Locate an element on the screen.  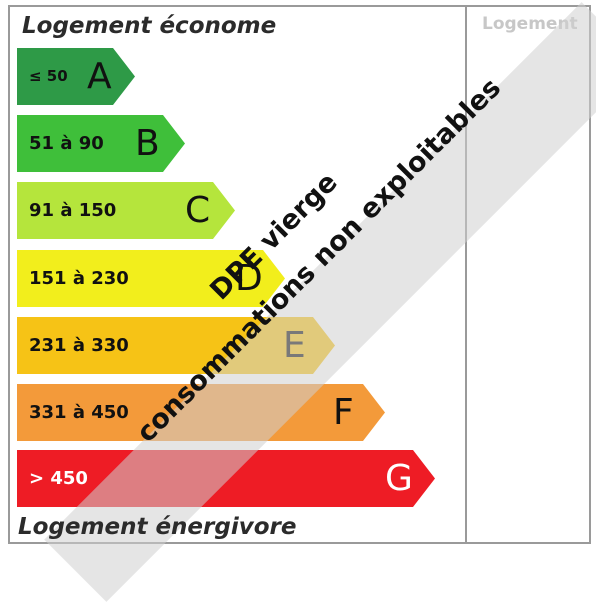
band-letter: B is located at coordinates (147, 143).